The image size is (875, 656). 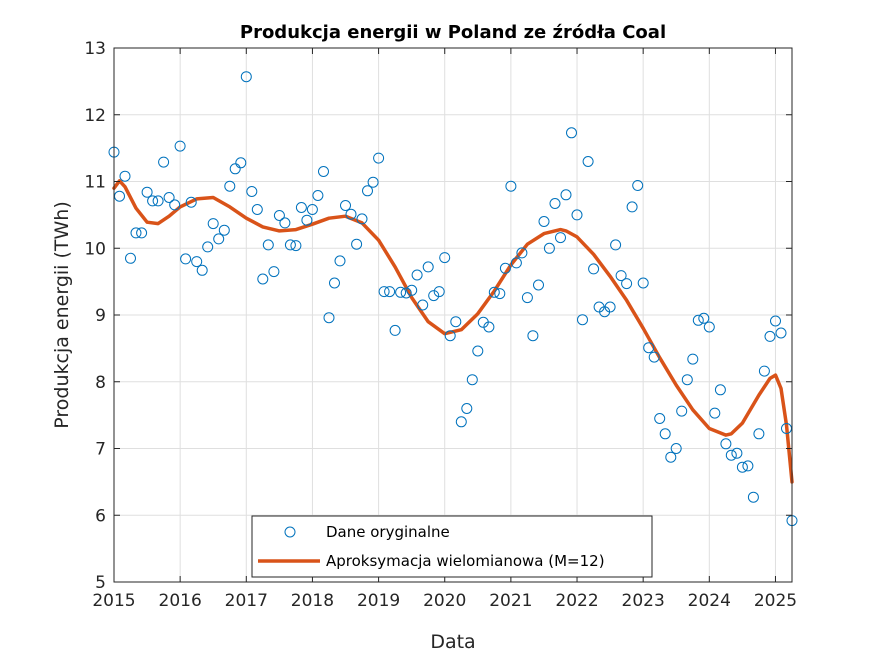 What do you see at coordinates (290, 532) in the screenshot?
I see `legend-marker-original` at bounding box center [290, 532].